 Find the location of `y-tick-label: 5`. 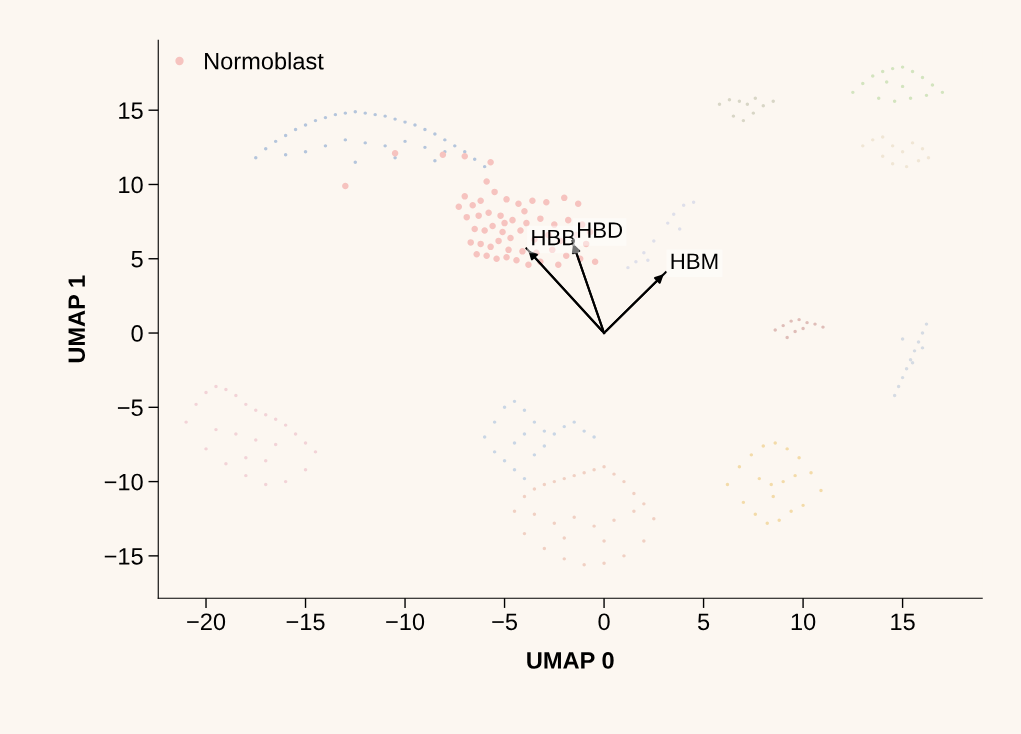

y-tick-label: 5 is located at coordinates (137, 259).